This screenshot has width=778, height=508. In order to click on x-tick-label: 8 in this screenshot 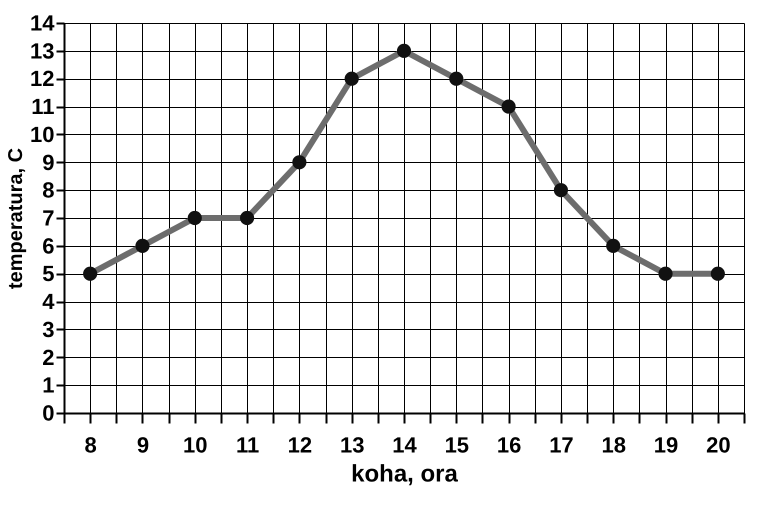, I will do `click(90, 445)`.